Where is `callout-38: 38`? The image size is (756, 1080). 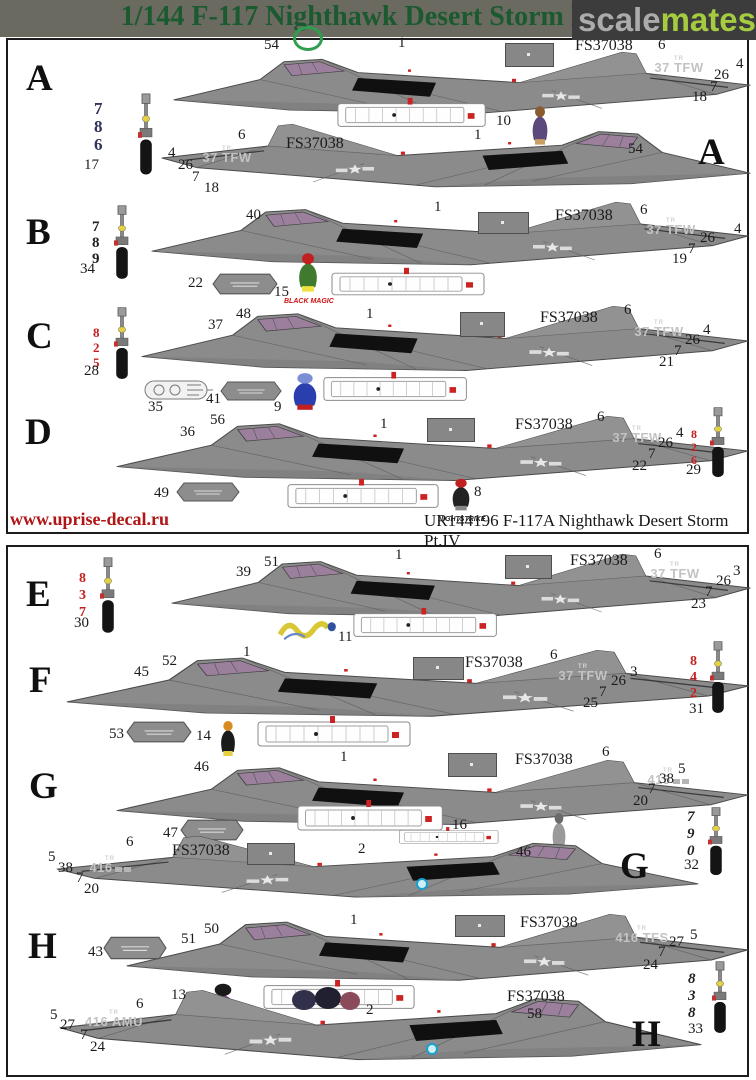 callout-38: 38 is located at coordinates (65, 868).